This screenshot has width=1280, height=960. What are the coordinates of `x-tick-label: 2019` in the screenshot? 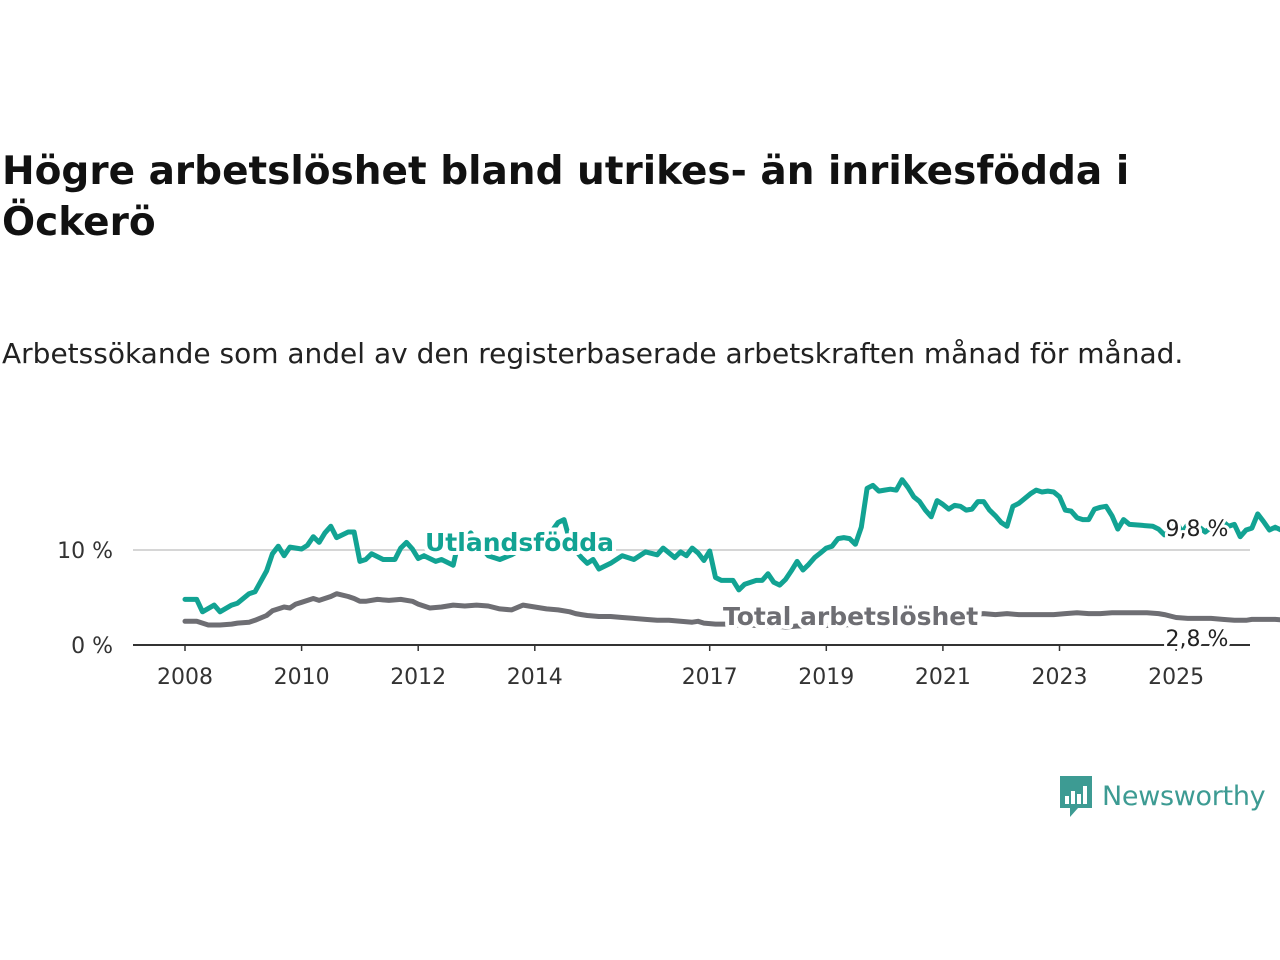 It's located at (826, 677).